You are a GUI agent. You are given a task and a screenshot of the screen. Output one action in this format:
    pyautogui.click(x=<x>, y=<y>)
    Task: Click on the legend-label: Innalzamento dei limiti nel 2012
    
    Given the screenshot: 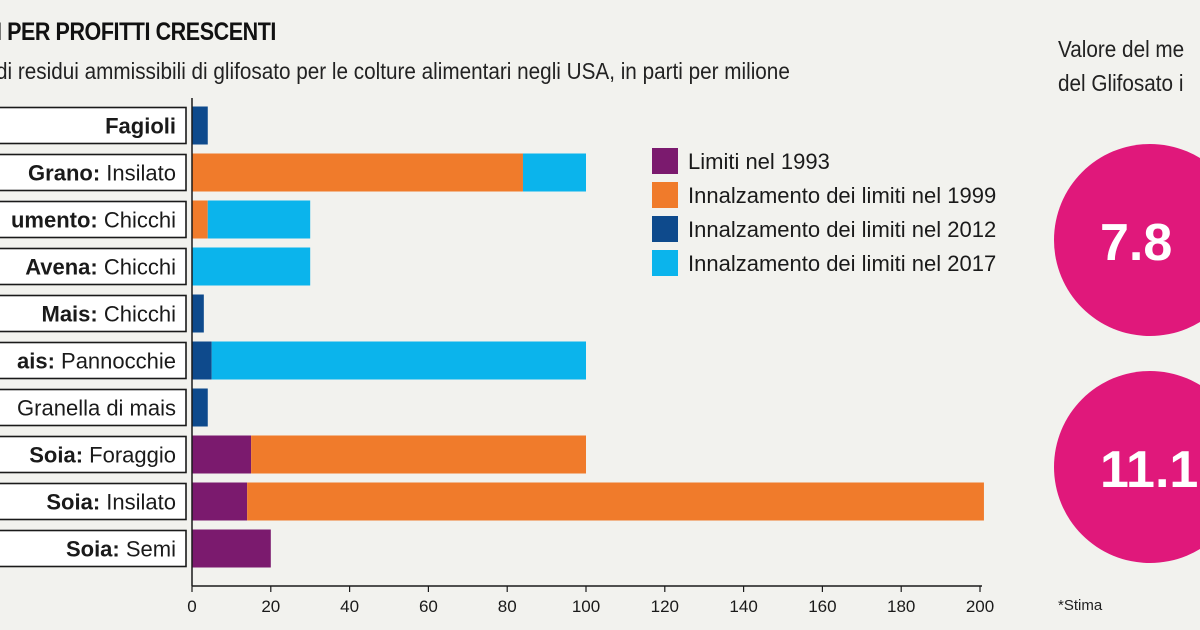 What is the action you would take?
    pyautogui.click(x=842, y=229)
    